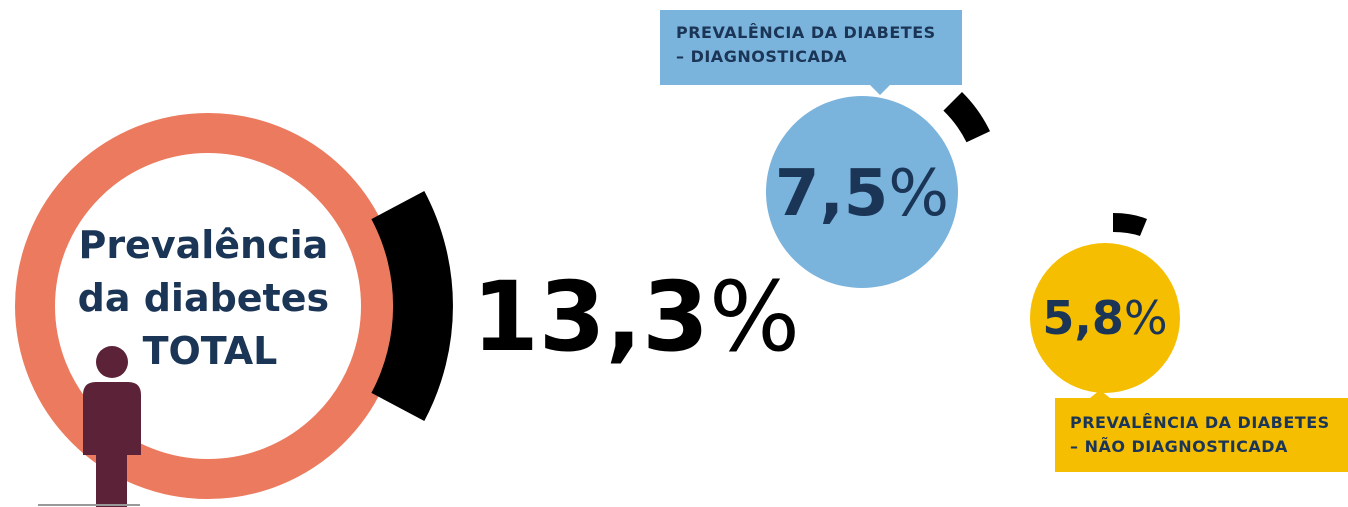  What do you see at coordinates (210, 351) in the screenshot?
I see `total-label-line: TOTAL` at bounding box center [210, 351].